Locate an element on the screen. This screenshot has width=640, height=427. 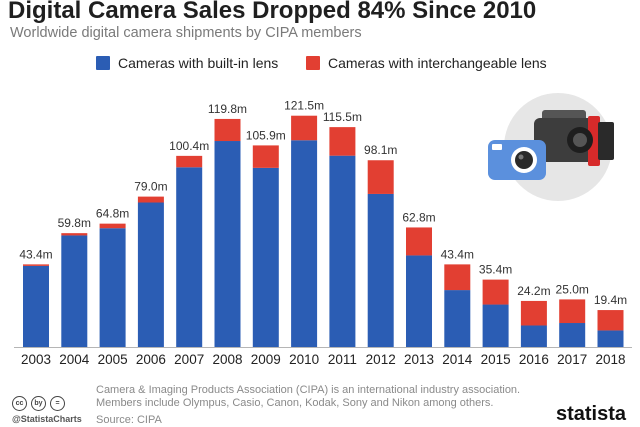
x-tick-label: 2006 is located at coordinates (151, 359).